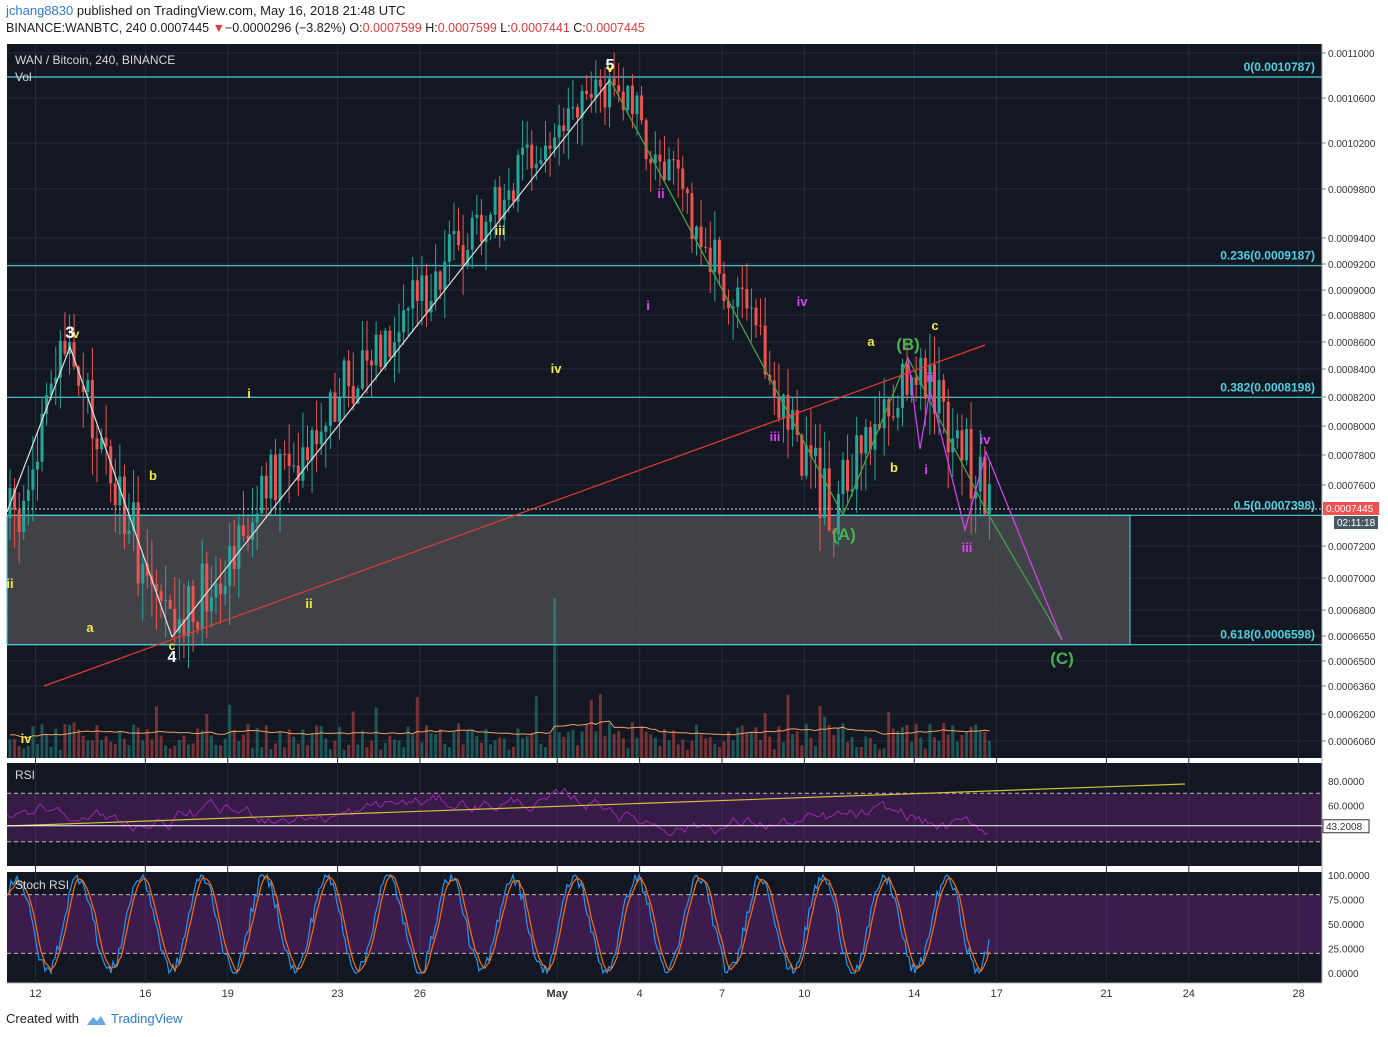  What do you see at coordinates (1351, 508) in the screenshot?
I see `last-price-badge` at bounding box center [1351, 508].